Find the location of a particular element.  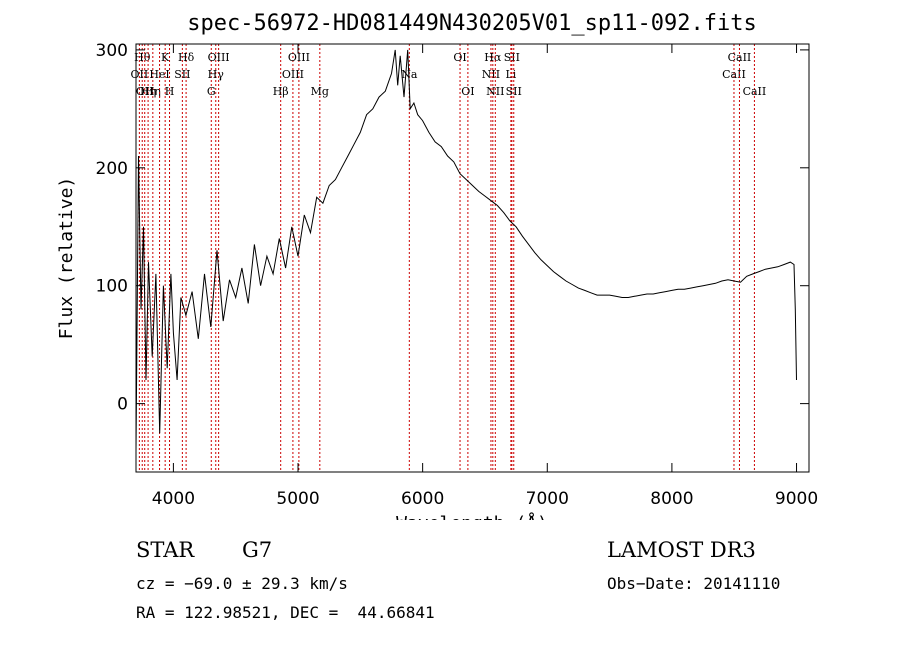

redshift-velocity: cz = −69.0 ± 29.3 km/s is located at coordinates (242, 583).